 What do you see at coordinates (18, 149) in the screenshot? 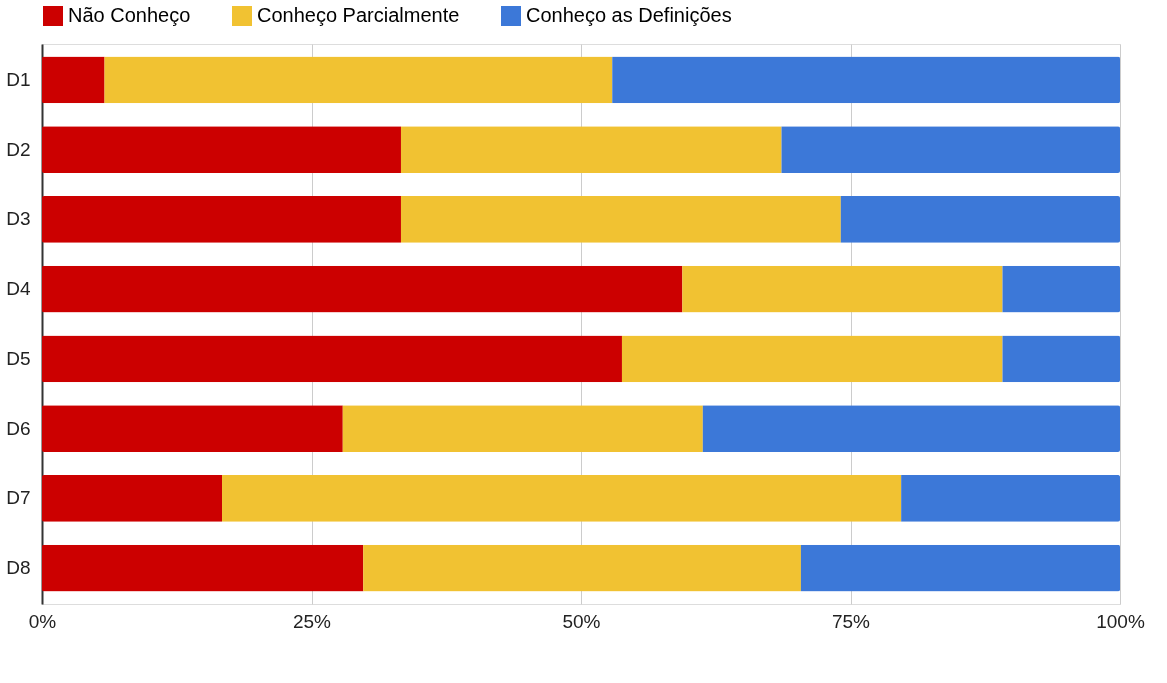
I see `y-tick-label: D2` at bounding box center [18, 149].